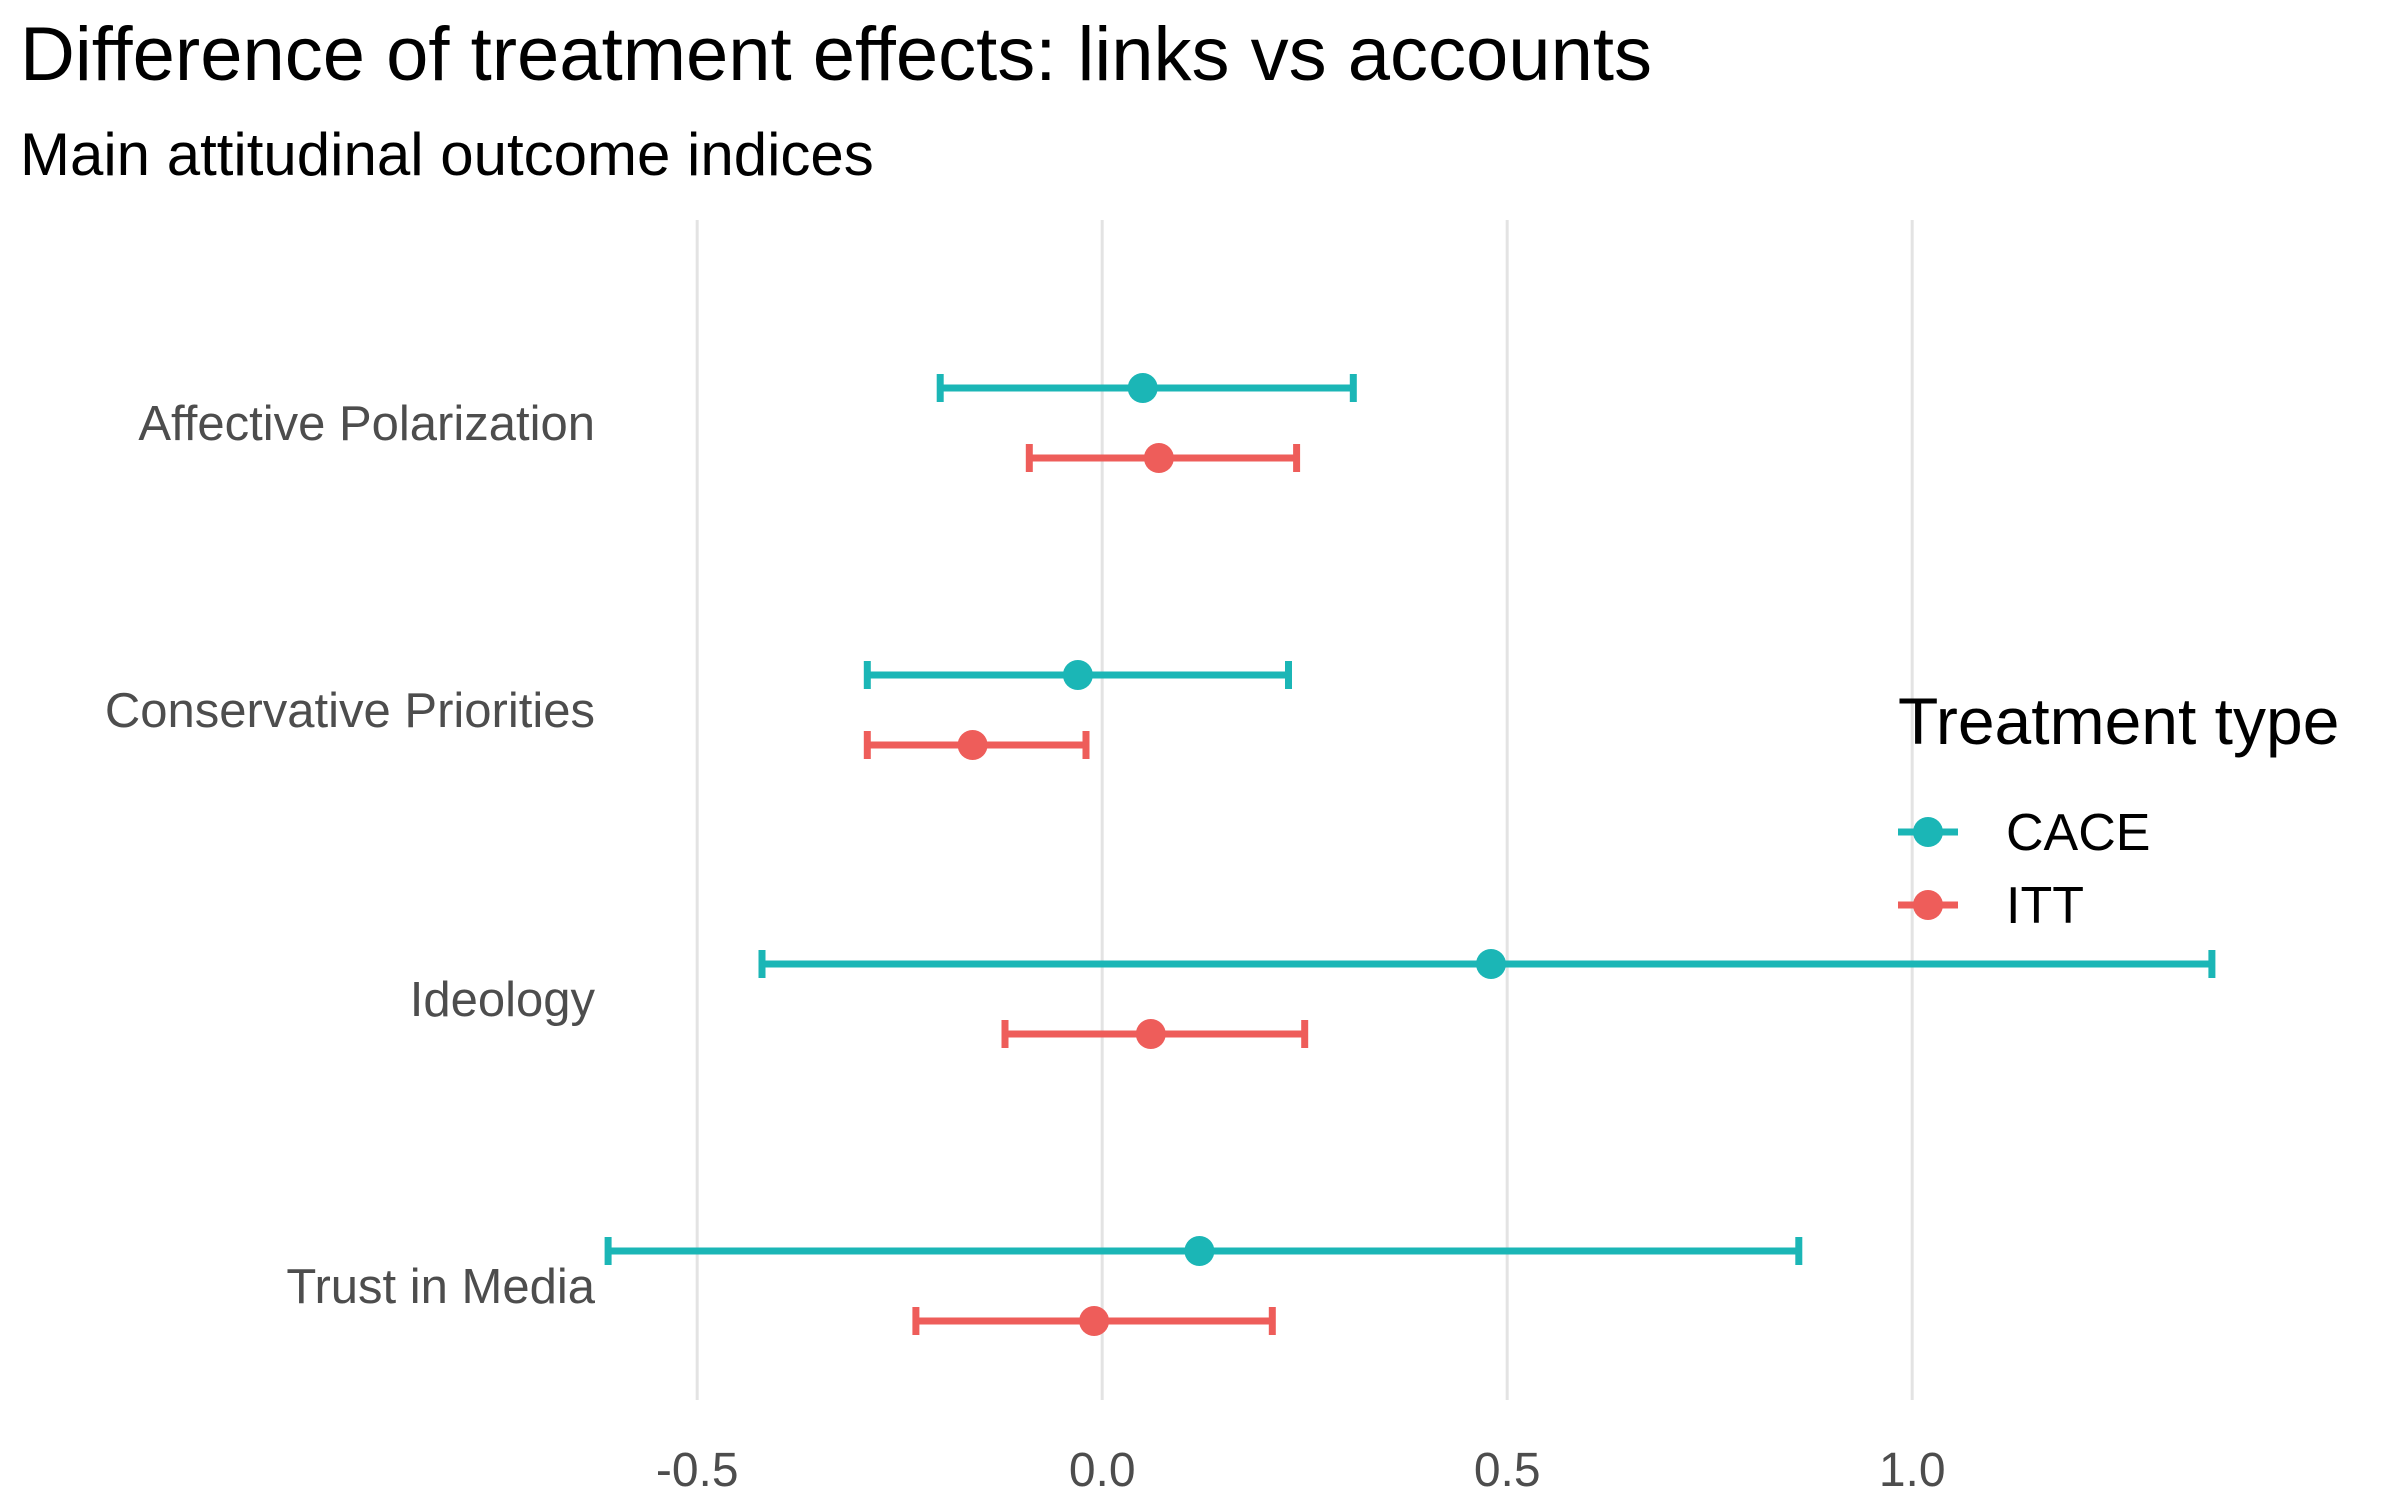 The width and height of the screenshot is (2400, 1500). Describe the element at coordinates (2078, 833) in the screenshot. I see `legend-label-cace: CACE` at that location.